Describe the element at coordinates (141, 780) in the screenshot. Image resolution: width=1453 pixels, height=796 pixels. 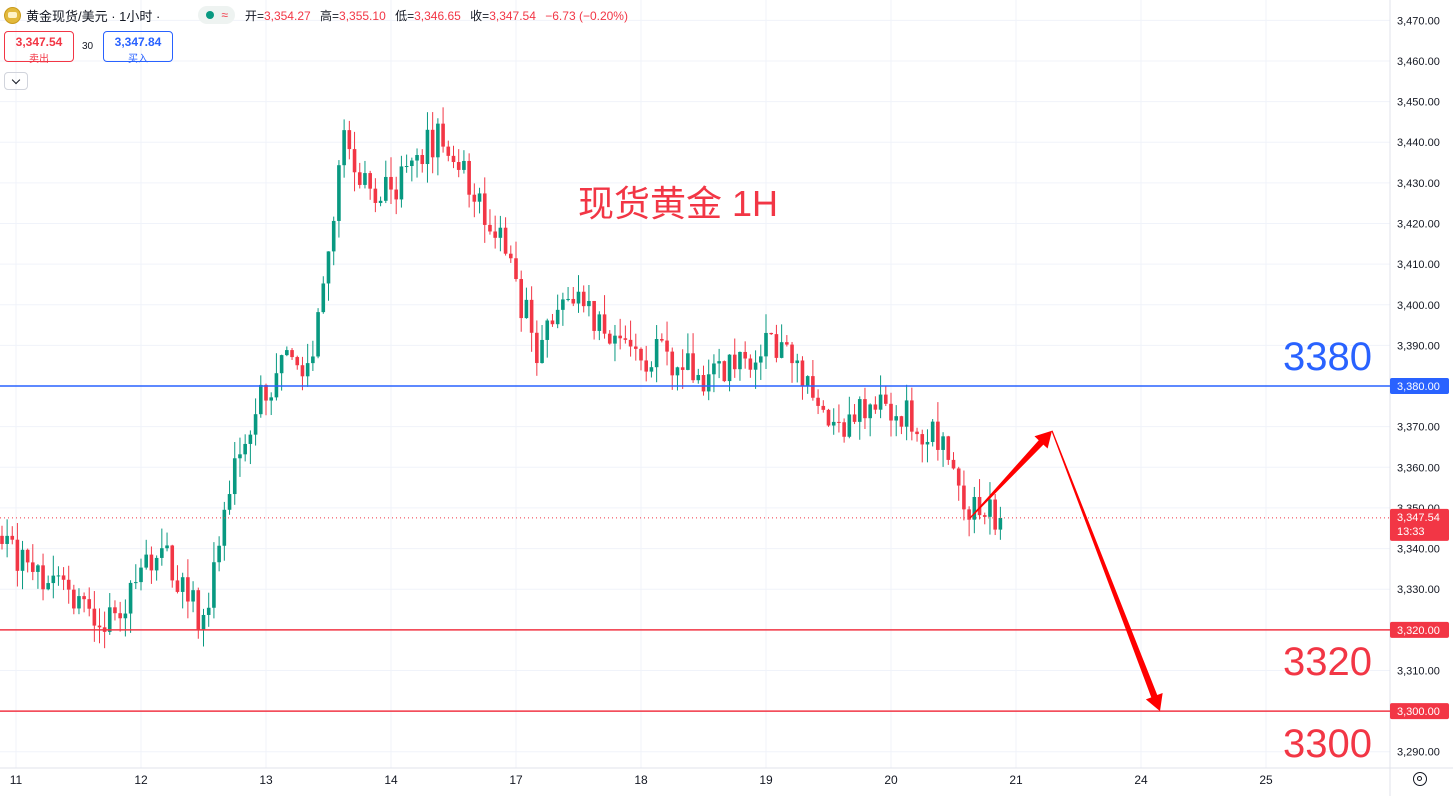
I see `time-tick-label: 12` at that location.